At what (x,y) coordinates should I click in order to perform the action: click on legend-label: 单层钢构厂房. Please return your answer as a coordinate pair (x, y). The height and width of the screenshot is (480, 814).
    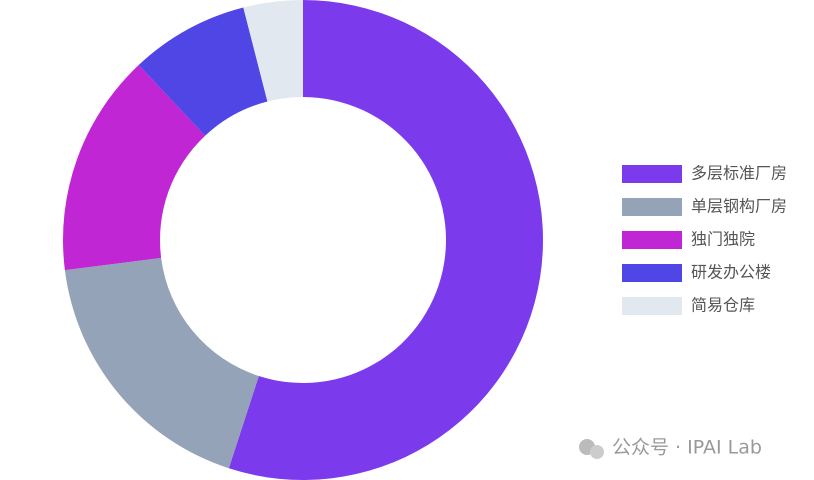
    Looking at the image, I should click on (739, 206).